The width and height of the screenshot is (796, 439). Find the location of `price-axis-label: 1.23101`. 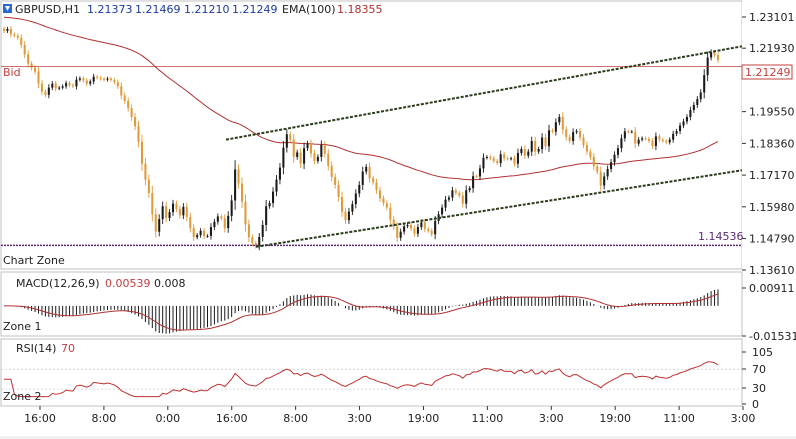

price-axis-label: 1.23101 is located at coordinates (772, 17).